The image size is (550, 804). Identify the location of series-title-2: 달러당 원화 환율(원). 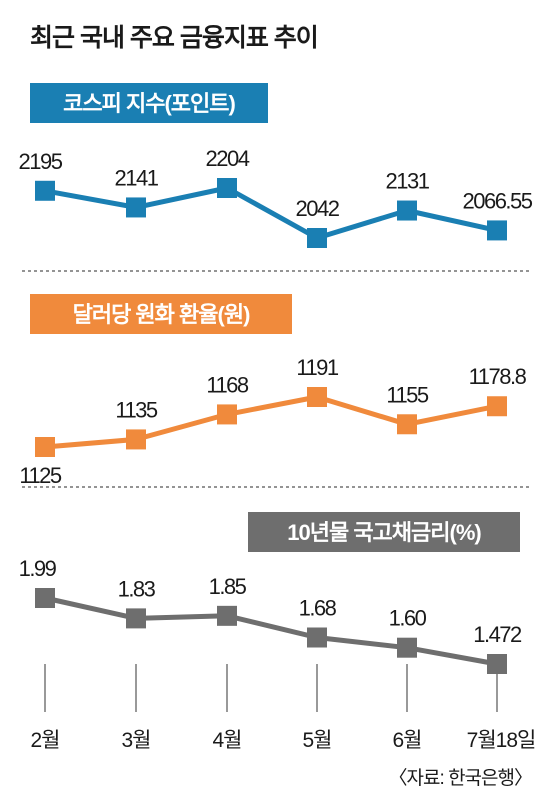
(161, 314).